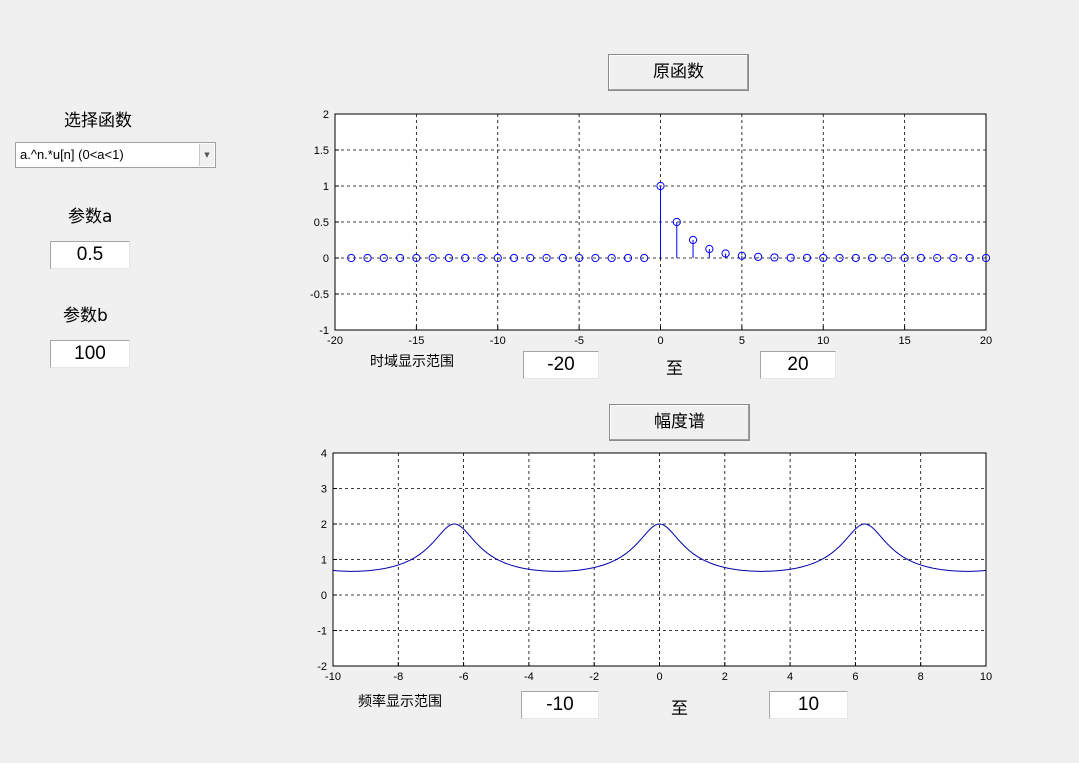 This screenshot has height=763, width=1079. Describe the element at coordinates (679, 709) in the screenshot. I see `freq-range-to-label: 至` at that location.